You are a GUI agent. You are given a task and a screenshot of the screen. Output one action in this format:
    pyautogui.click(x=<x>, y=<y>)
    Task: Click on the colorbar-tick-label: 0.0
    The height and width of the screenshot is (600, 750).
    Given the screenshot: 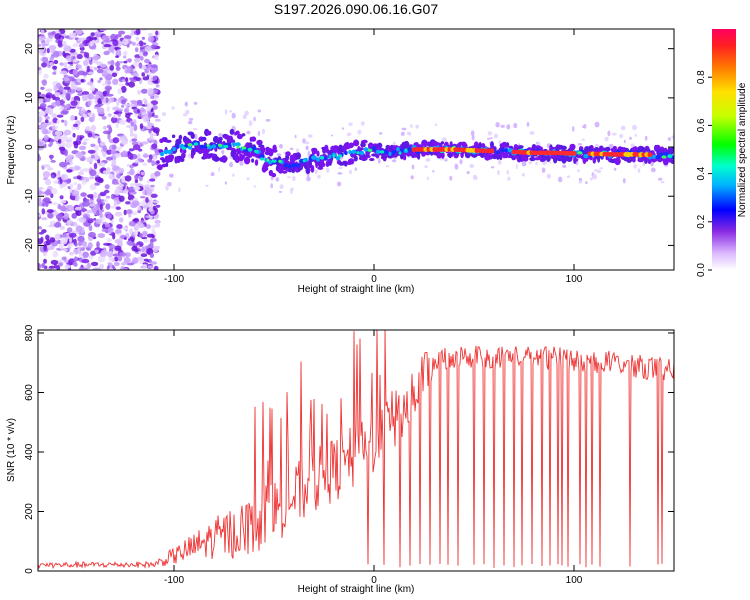 What is the action you would take?
    pyautogui.click(x=701, y=270)
    